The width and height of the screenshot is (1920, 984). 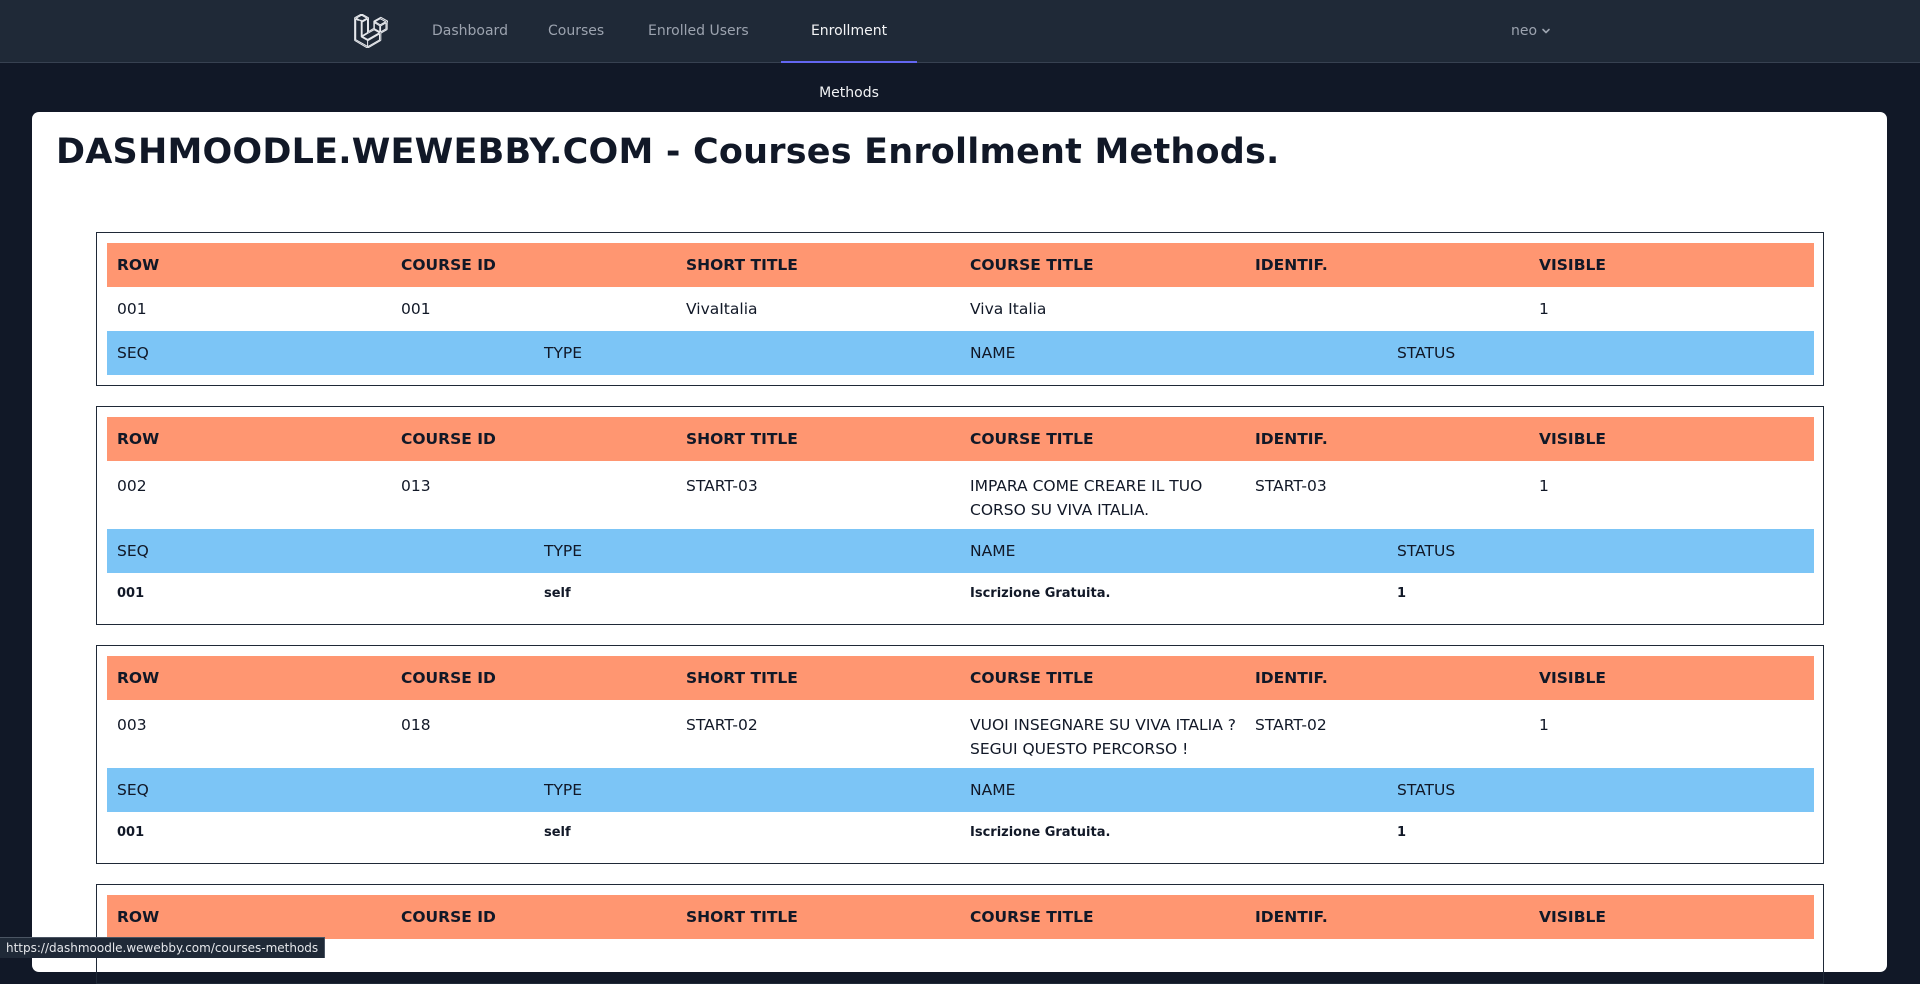 What do you see at coordinates (416, 486) in the screenshot?
I see `cell-course-id: 013` at bounding box center [416, 486].